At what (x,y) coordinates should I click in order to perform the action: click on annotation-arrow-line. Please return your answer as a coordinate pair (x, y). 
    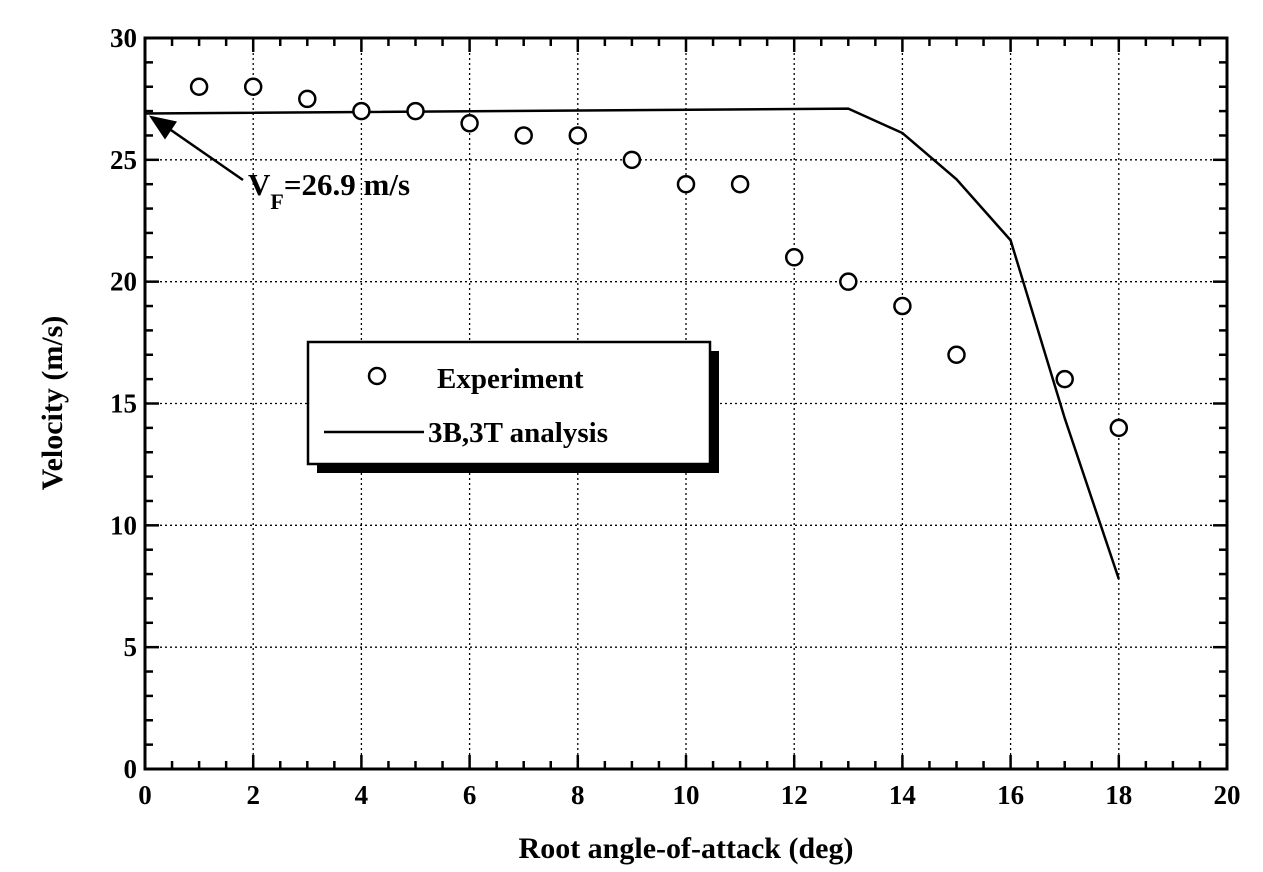
    Looking at the image, I should click on (203, 152).